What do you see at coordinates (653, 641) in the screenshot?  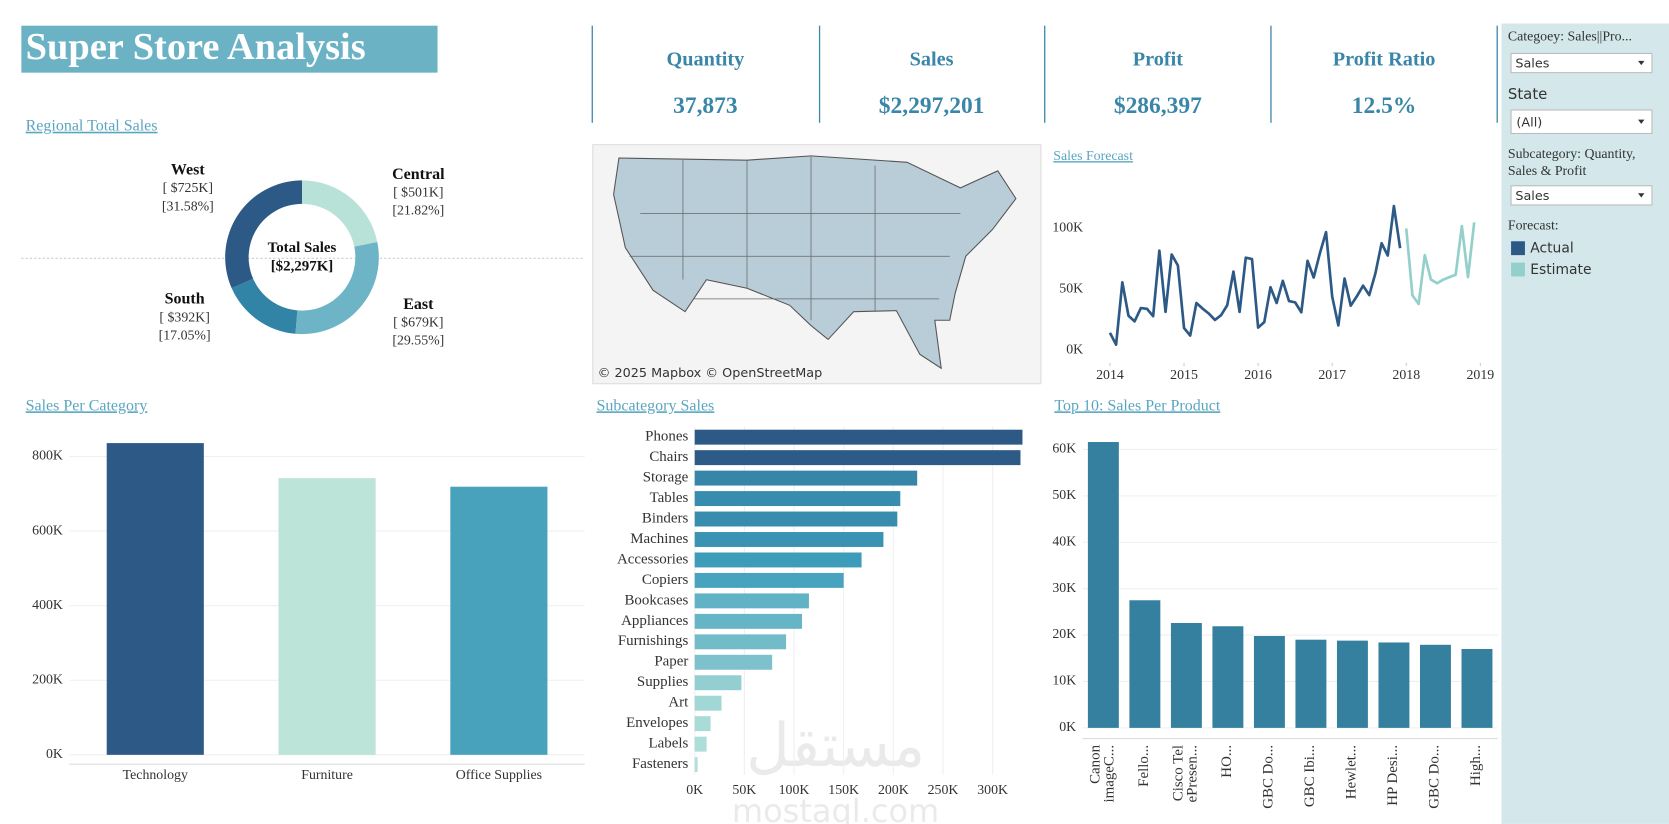 I see `category-label: Furnishings` at bounding box center [653, 641].